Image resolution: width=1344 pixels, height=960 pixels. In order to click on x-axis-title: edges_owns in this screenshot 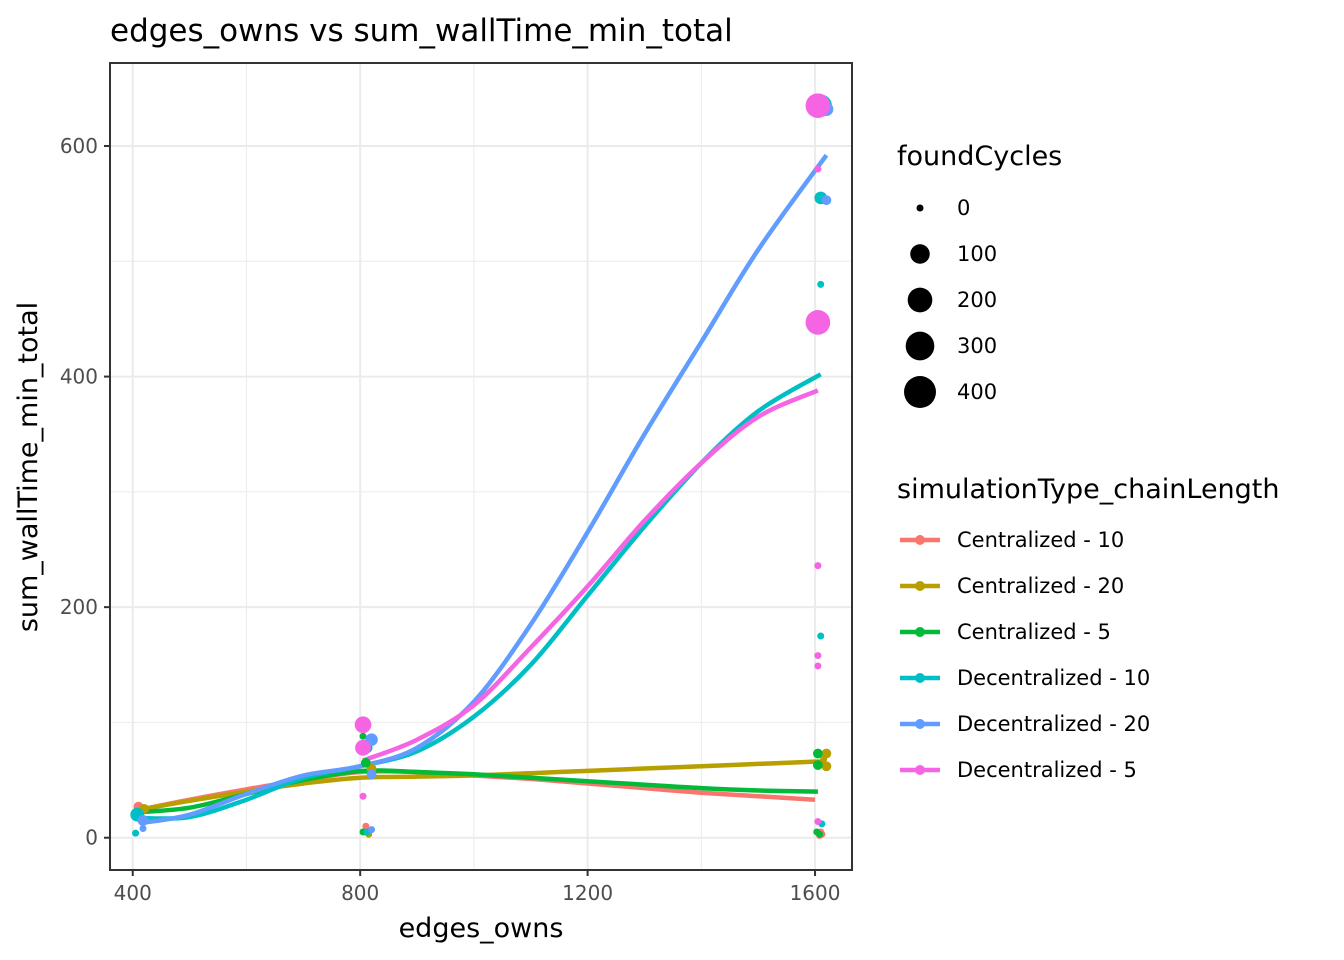, I will do `click(481, 928)`.